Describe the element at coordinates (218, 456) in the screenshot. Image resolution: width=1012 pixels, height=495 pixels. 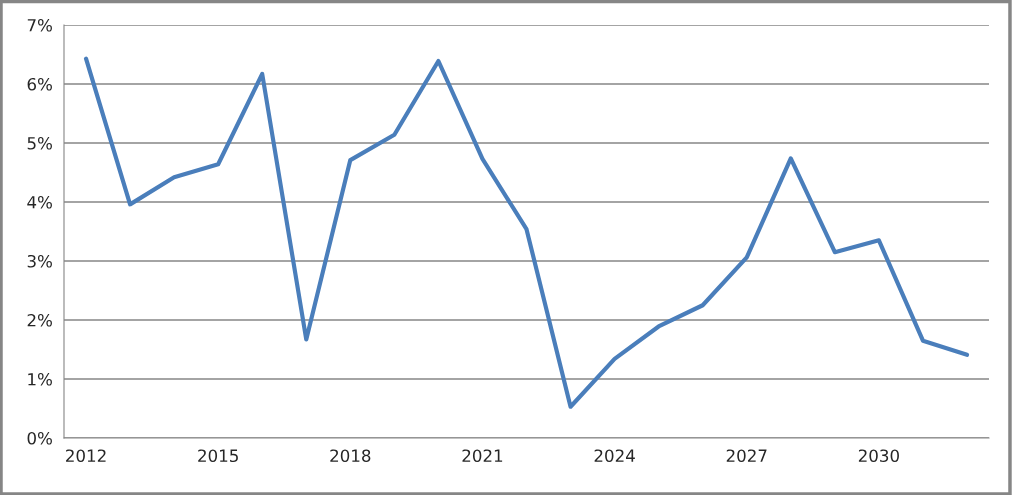
I see `x-tick-label: 2015` at that location.